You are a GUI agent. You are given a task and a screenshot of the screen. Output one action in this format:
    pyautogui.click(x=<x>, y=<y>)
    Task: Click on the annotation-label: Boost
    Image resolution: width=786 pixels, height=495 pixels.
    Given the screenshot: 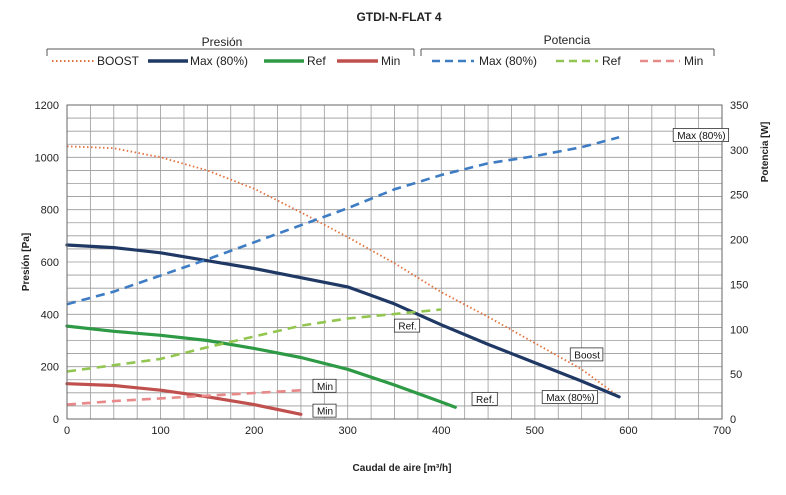 What is the action you would take?
    pyautogui.click(x=587, y=355)
    